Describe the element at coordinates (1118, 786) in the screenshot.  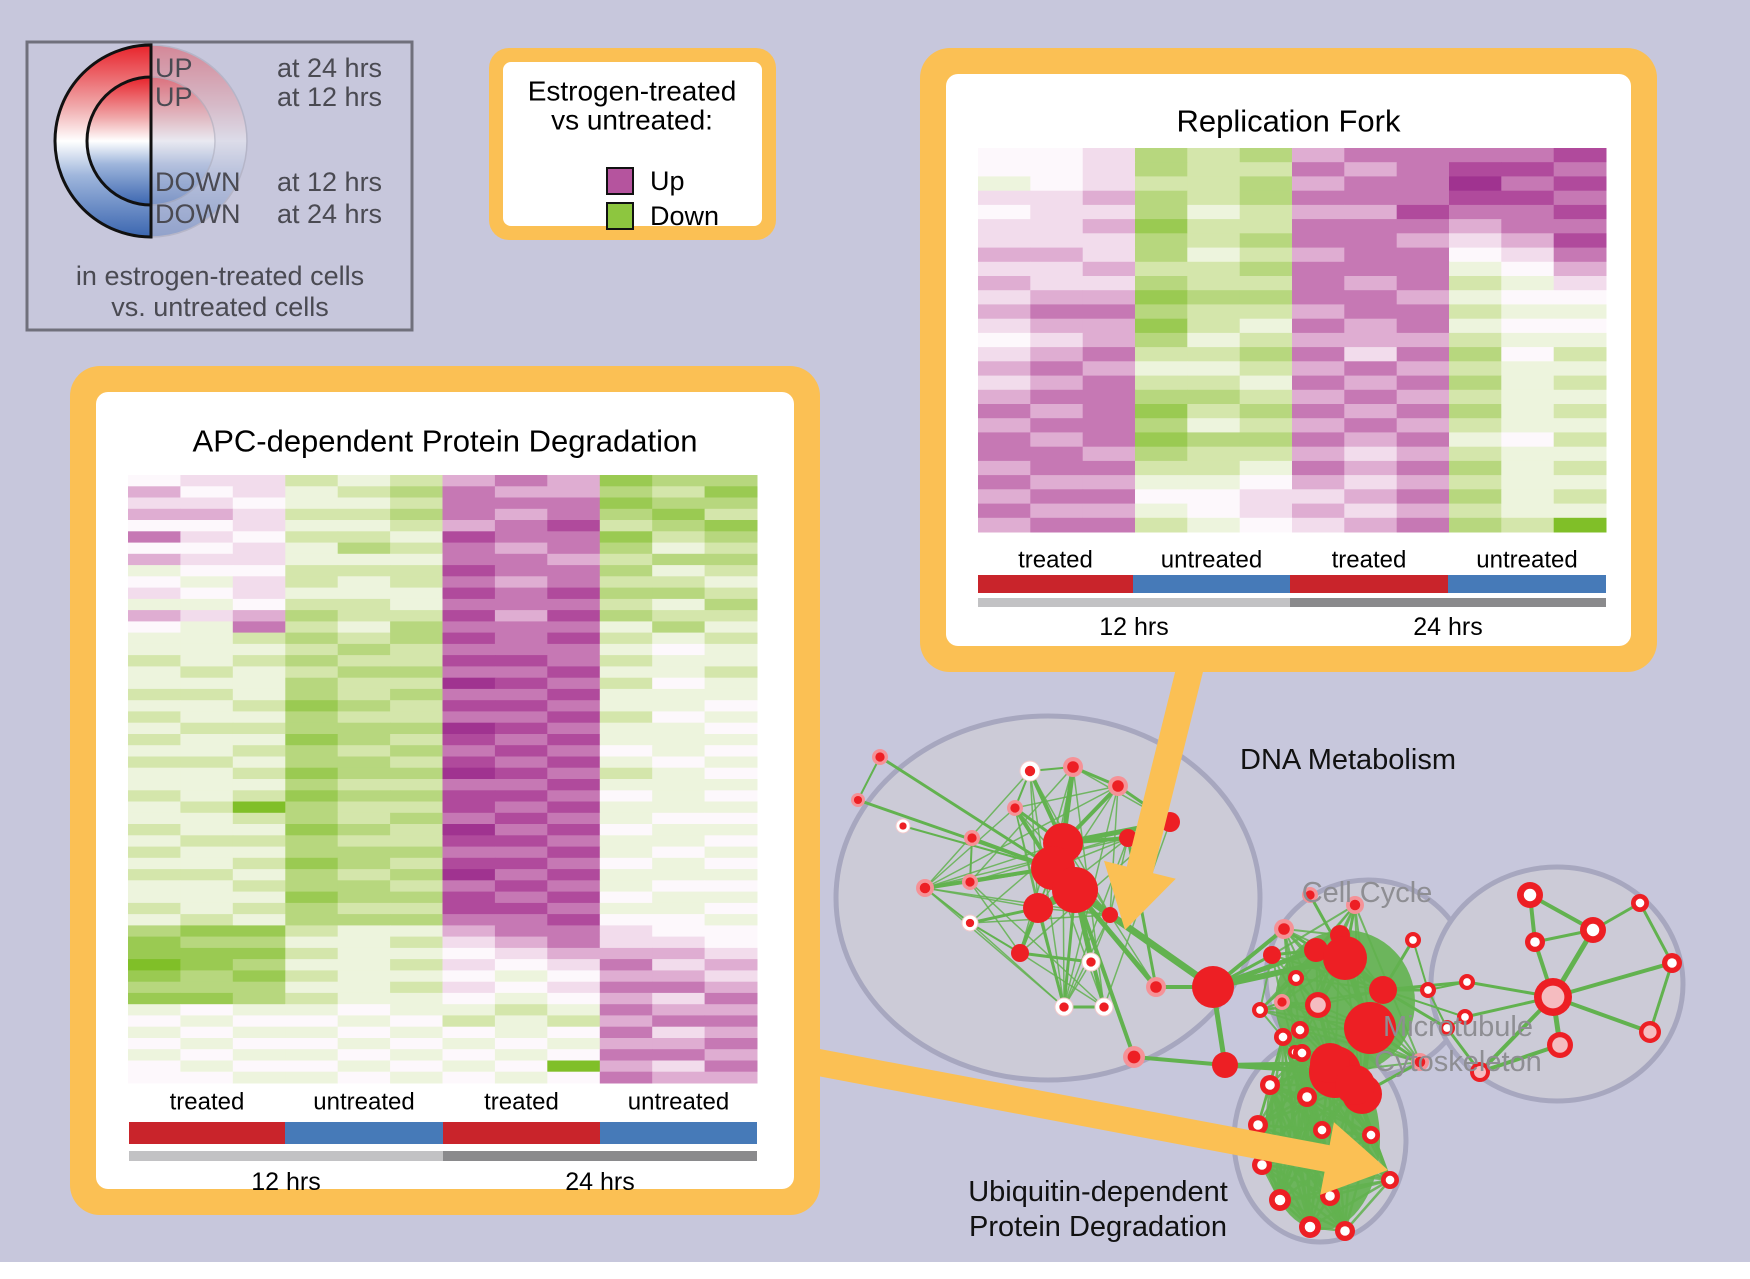
I see `gene-set-node-halo-core` at that location.